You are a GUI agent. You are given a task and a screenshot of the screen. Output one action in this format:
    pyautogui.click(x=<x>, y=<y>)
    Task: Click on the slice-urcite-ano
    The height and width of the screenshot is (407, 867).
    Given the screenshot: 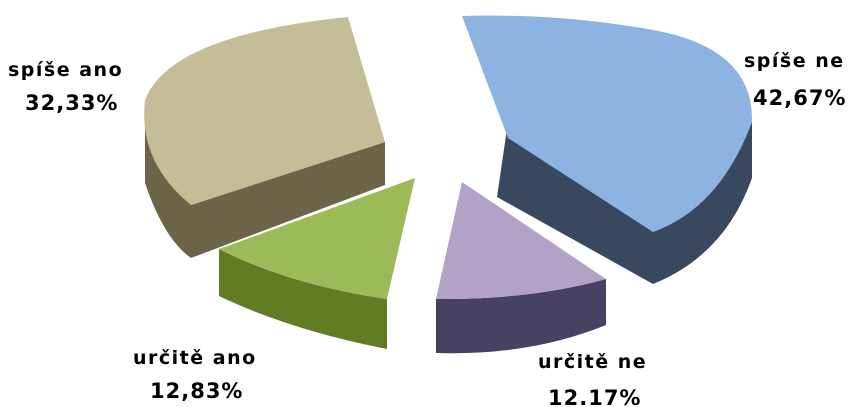 What is the action you would take?
    pyautogui.click(x=317, y=263)
    